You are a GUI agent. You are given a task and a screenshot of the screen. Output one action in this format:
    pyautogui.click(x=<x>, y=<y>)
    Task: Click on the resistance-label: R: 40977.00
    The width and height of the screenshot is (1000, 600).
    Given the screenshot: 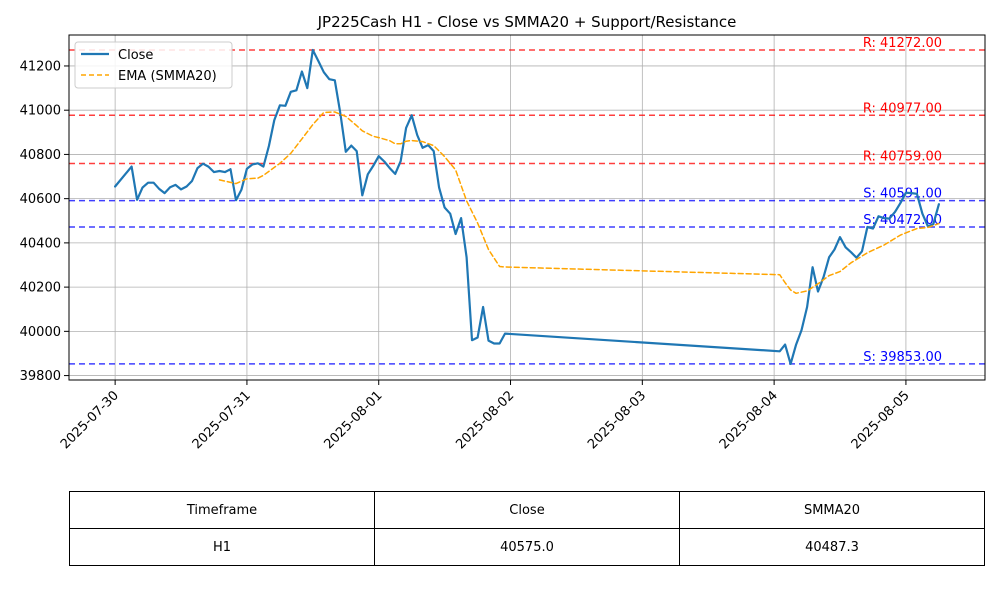 What is the action you would take?
    pyautogui.click(x=902, y=108)
    